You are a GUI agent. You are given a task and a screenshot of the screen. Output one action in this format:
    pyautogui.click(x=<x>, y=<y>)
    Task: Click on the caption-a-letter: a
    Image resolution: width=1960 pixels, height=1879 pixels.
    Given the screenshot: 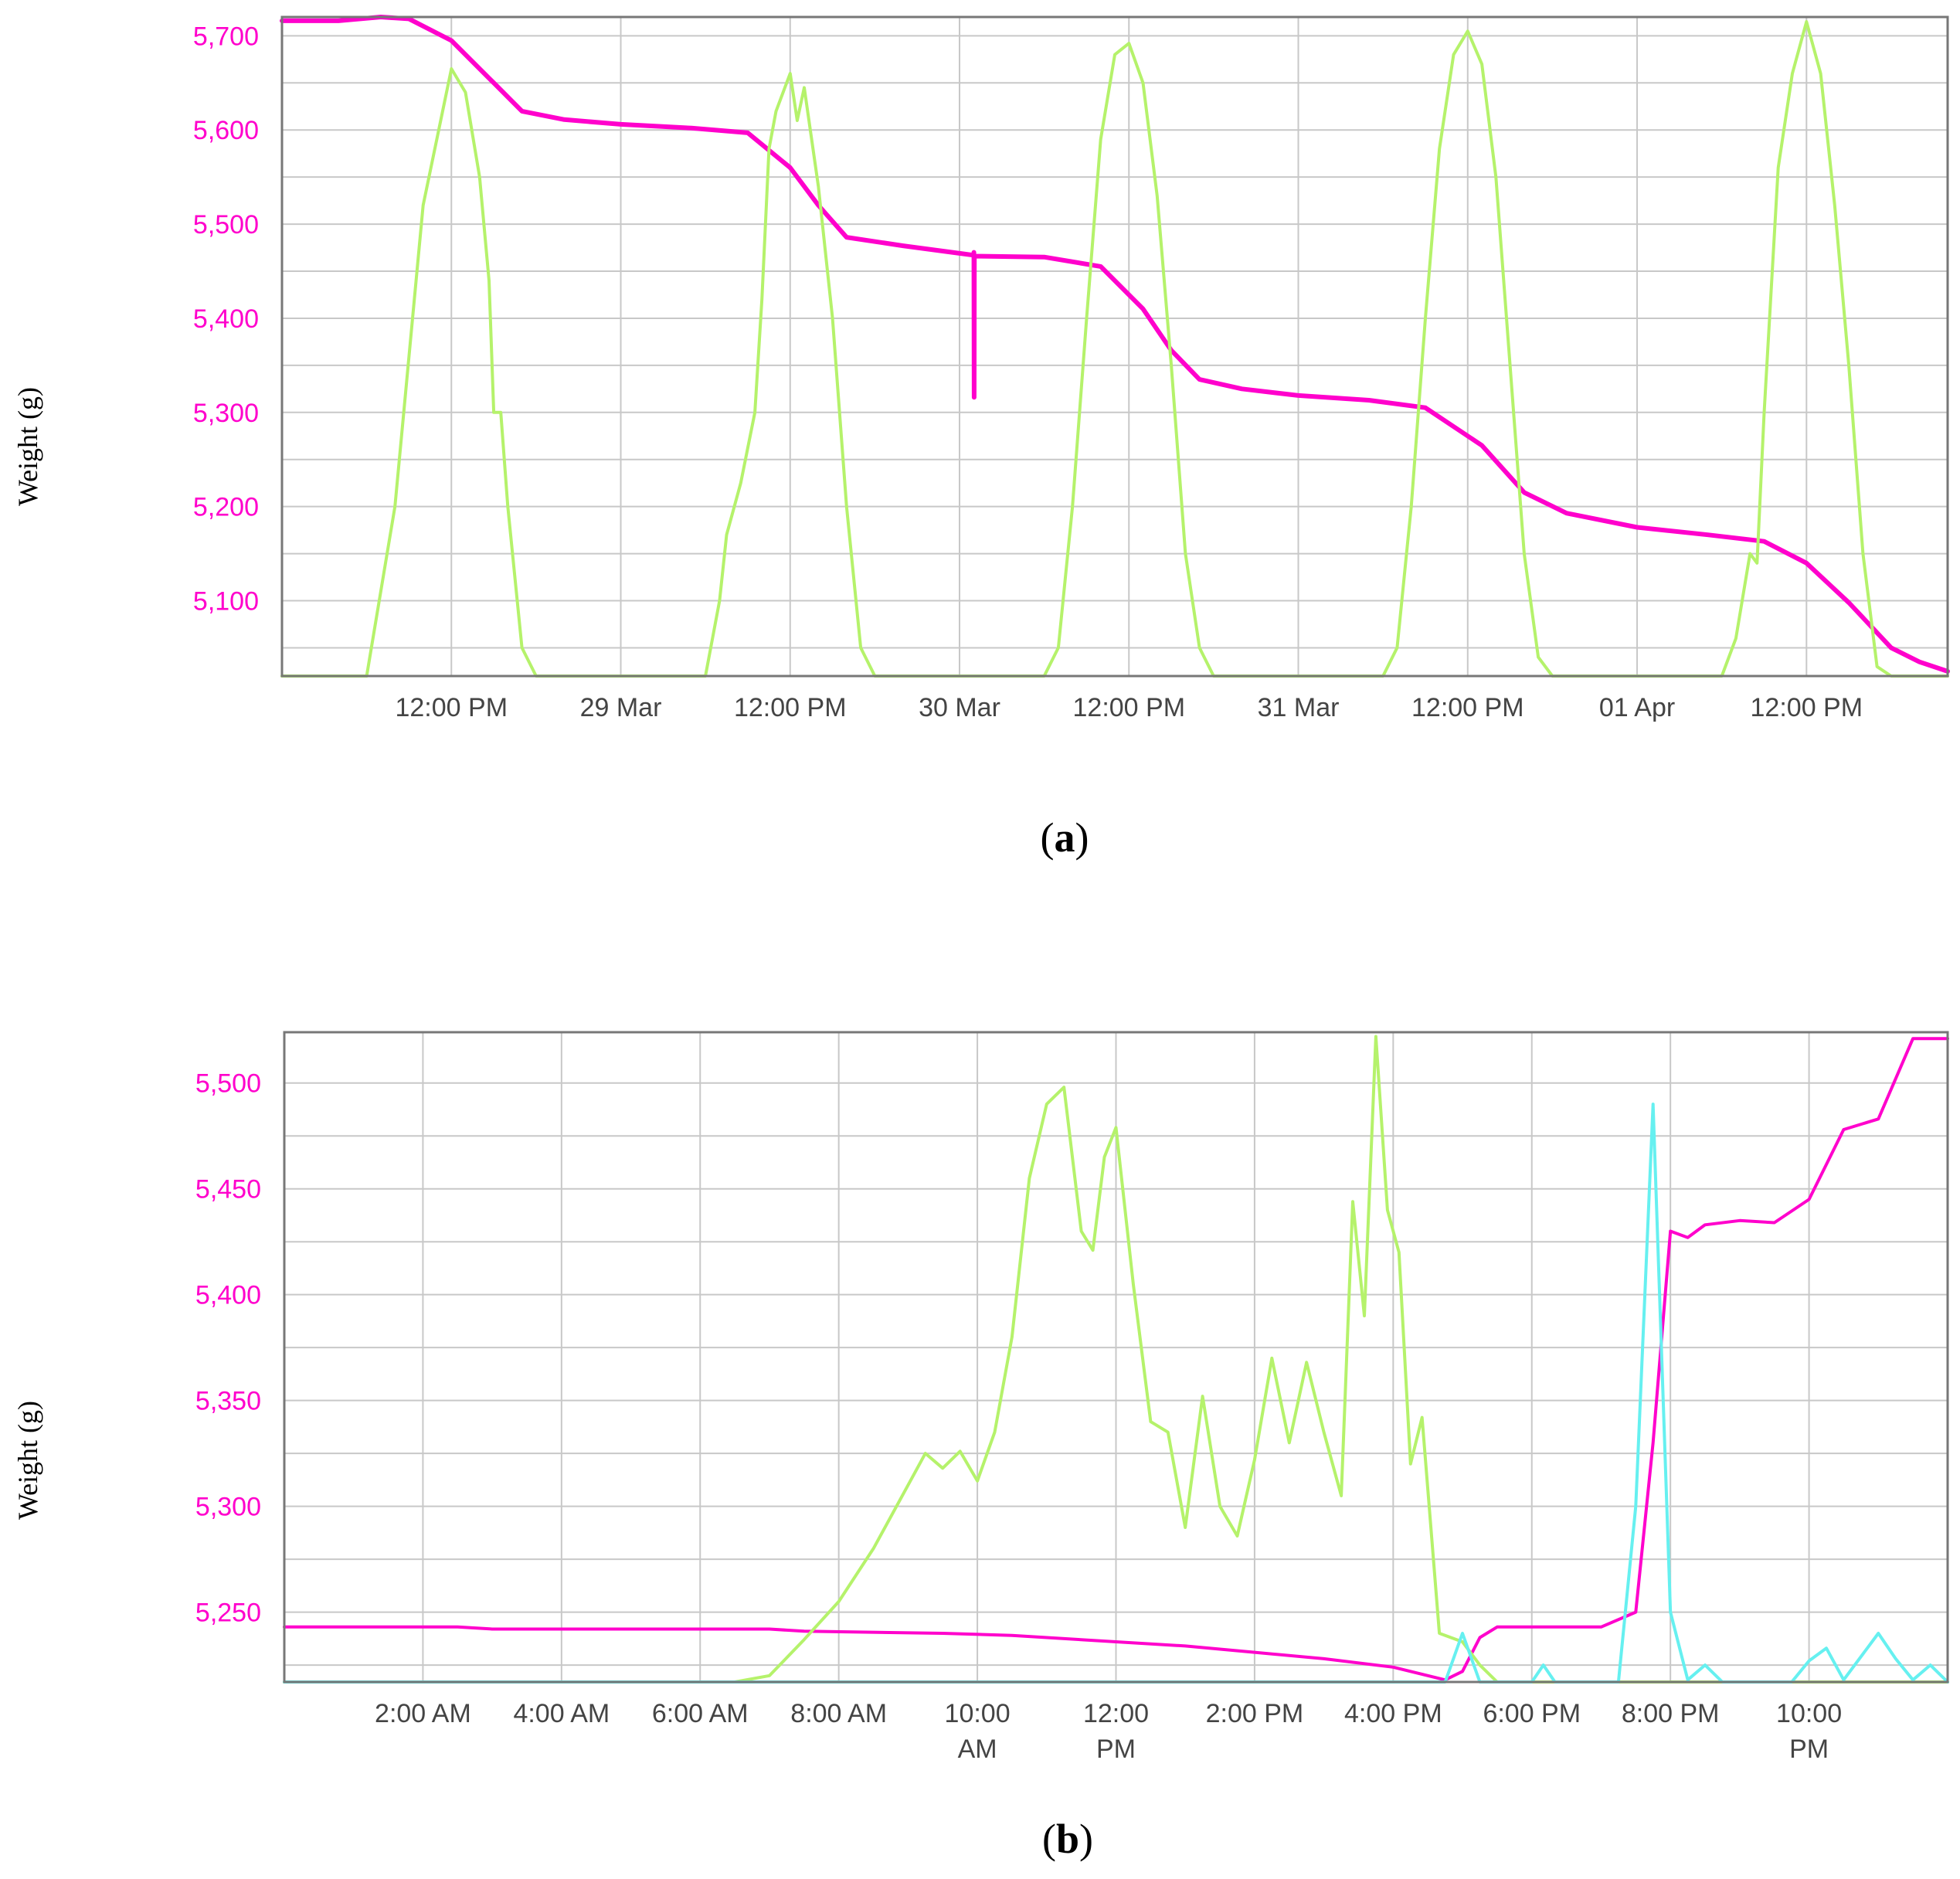 What is the action you would take?
    pyautogui.click(x=1065, y=837)
    